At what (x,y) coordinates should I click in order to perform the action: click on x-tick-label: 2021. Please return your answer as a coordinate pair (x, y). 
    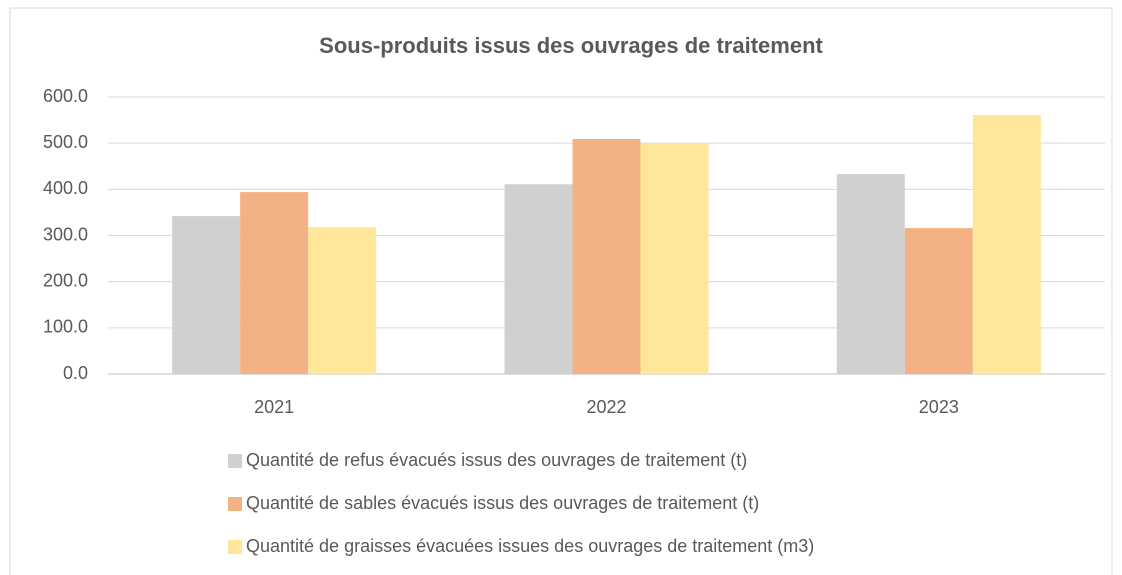
    Looking at the image, I should click on (274, 407).